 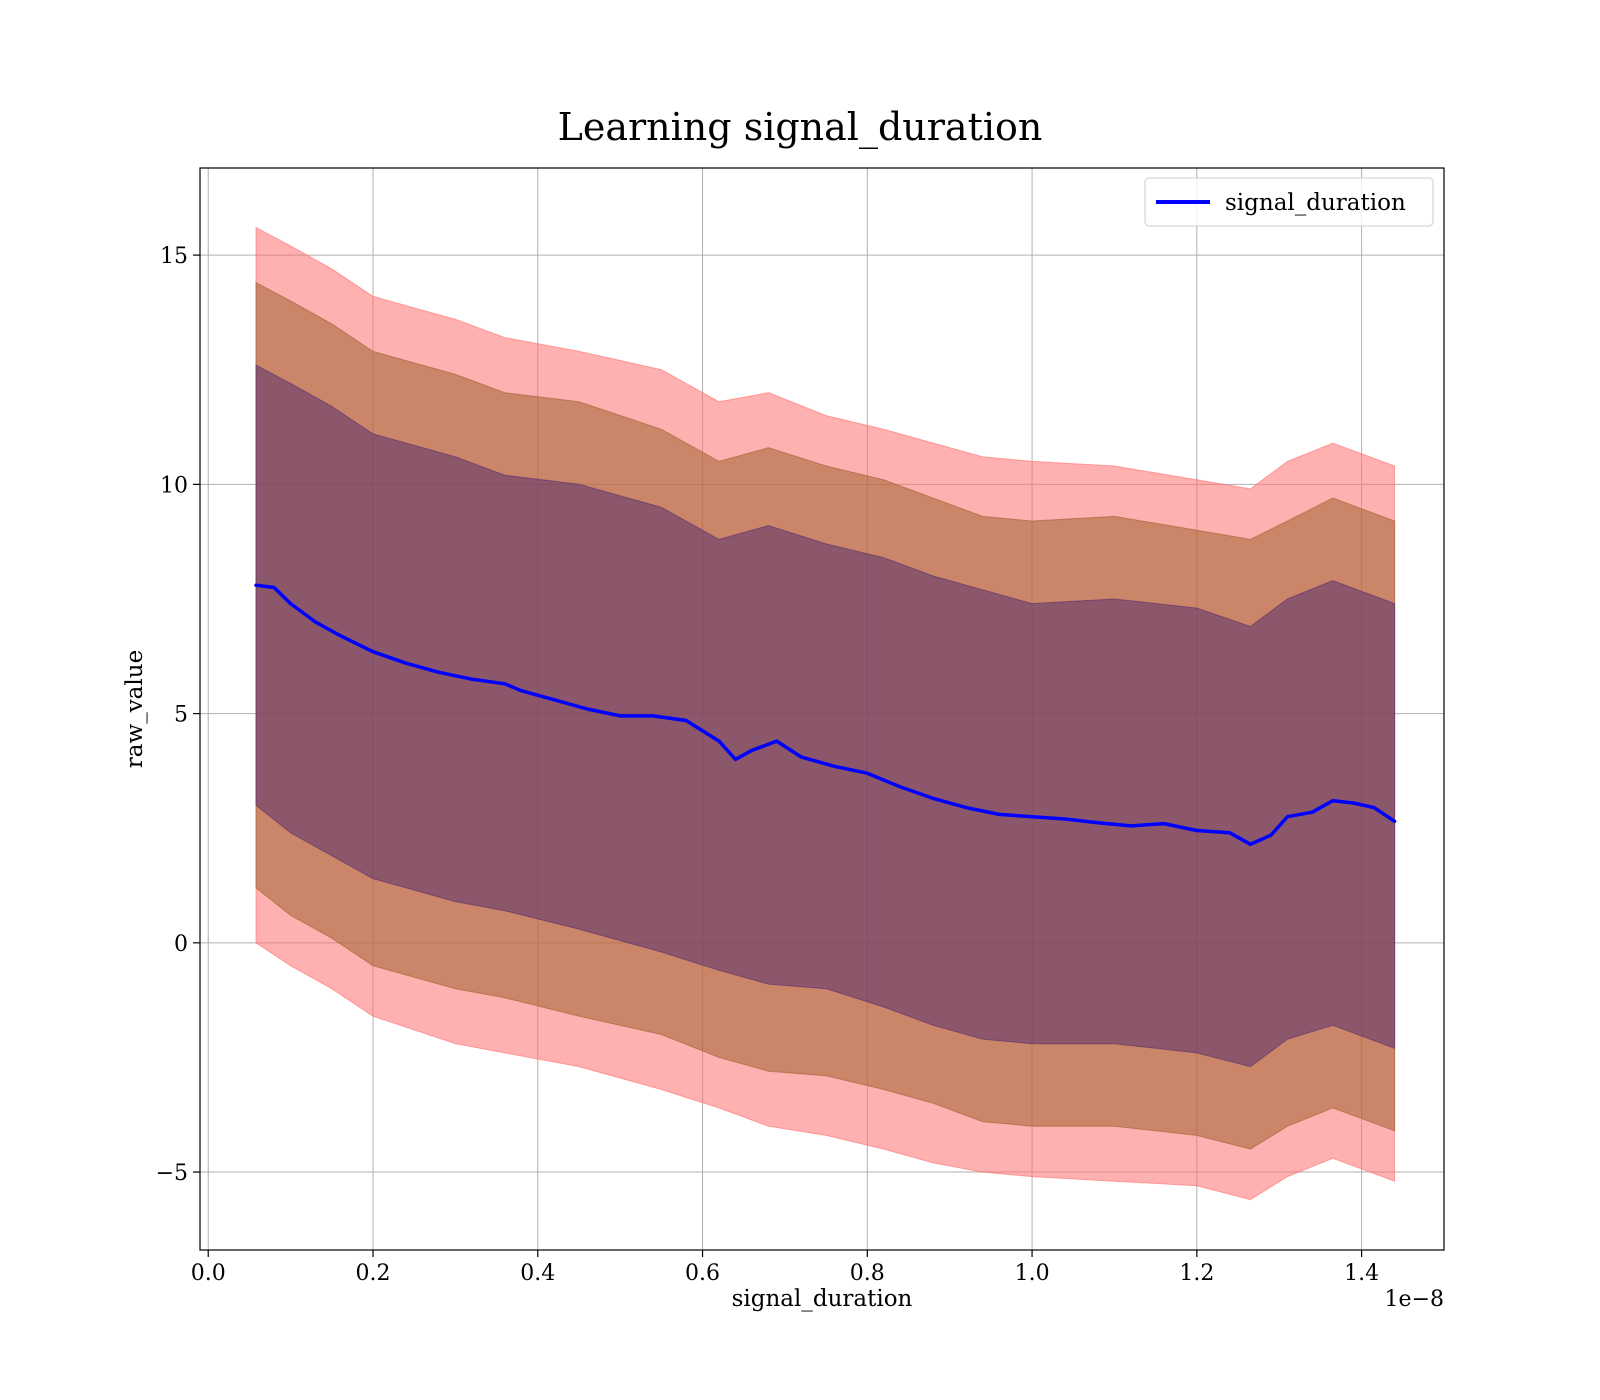 What do you see at coordinates (181, 944) in the screenshot?
I see `y-tick-label: 0` at bounding box center [181, 944].